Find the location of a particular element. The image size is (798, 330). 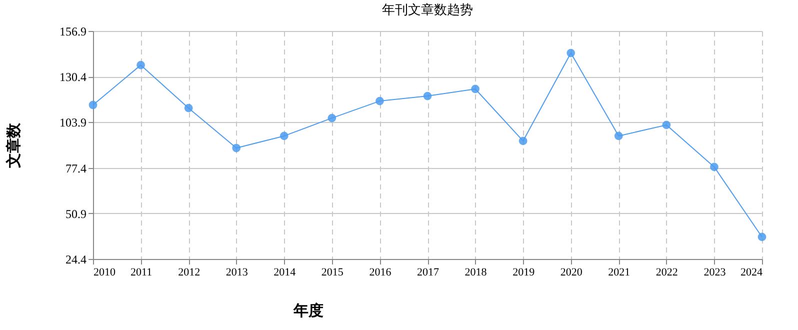

x-tick-label: 2021 is located at coordinates (619, 272).